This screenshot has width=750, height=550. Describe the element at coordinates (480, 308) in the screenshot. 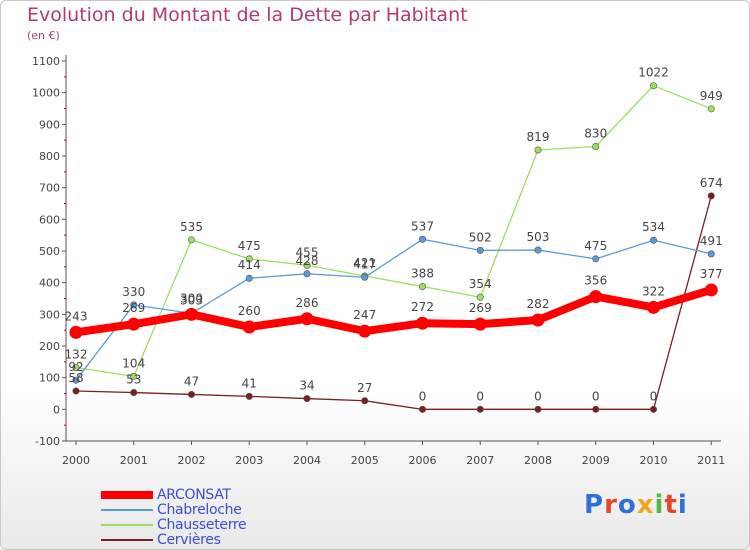

I see `data-label-arconsat: 269` at that location.